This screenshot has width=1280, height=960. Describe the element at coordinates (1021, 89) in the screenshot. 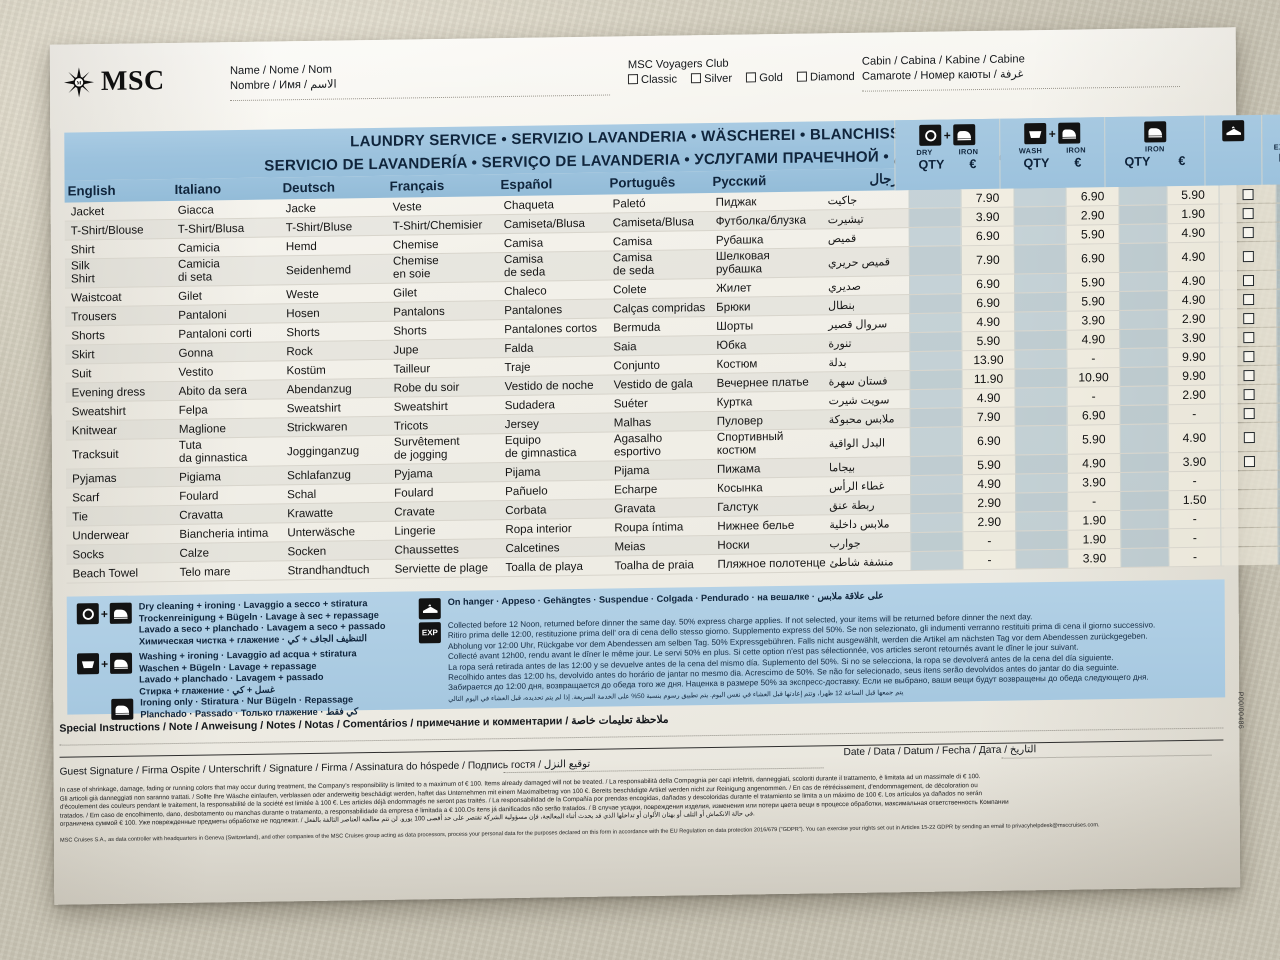

I see `cabin-field-input` at that location.